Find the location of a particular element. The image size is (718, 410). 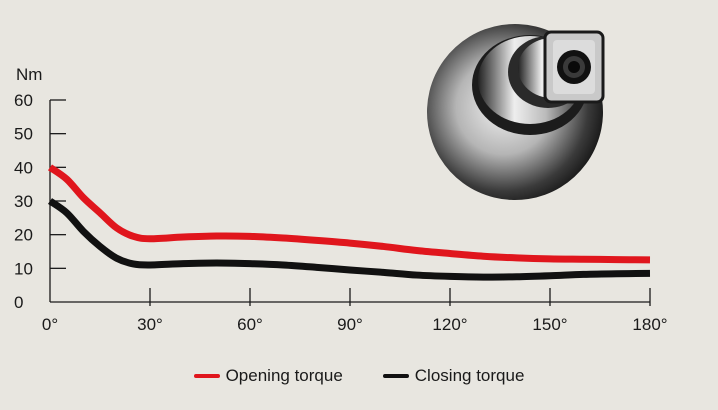

x-tick-label: 180° is located at coordinates (649, 324).